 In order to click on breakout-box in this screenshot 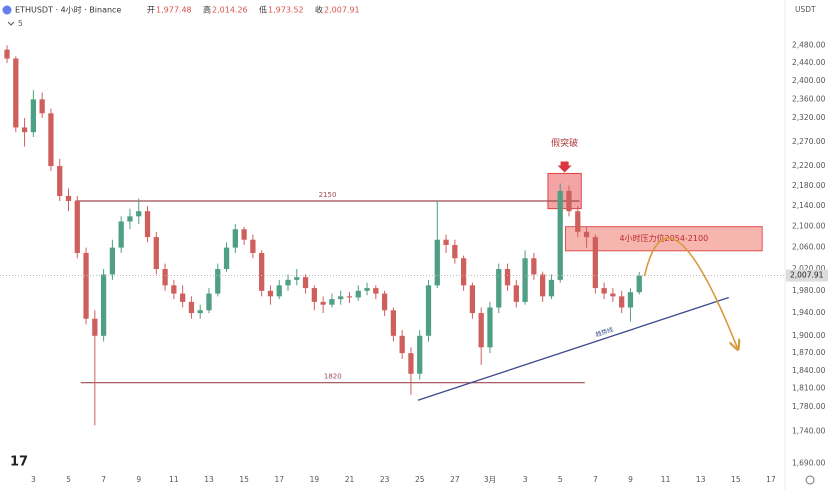, I will do `click(564, 191)`.